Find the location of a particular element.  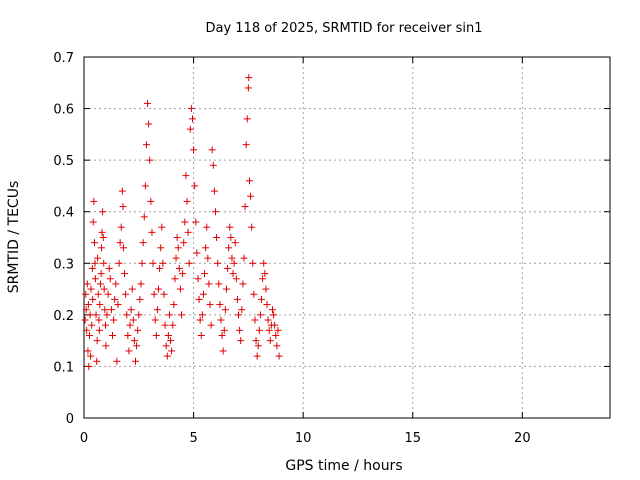

x-axis-label: GPS time / hours is located at coordinates (343, 466).